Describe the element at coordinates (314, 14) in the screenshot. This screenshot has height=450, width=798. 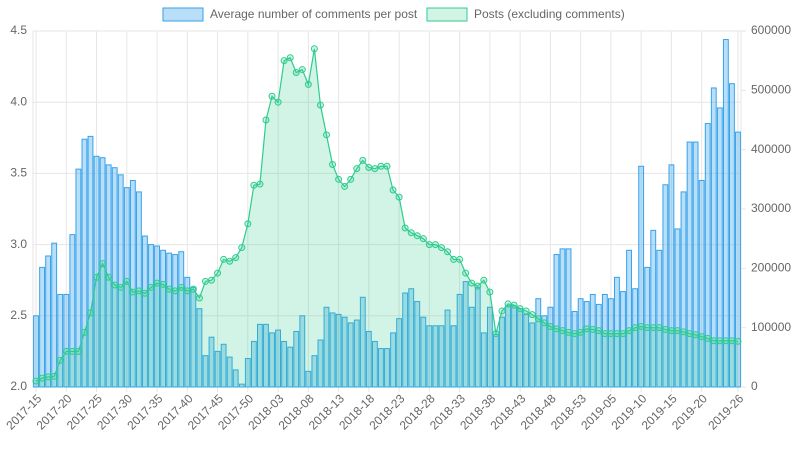
I see `legend-label: Average number of comments per post` at that location.